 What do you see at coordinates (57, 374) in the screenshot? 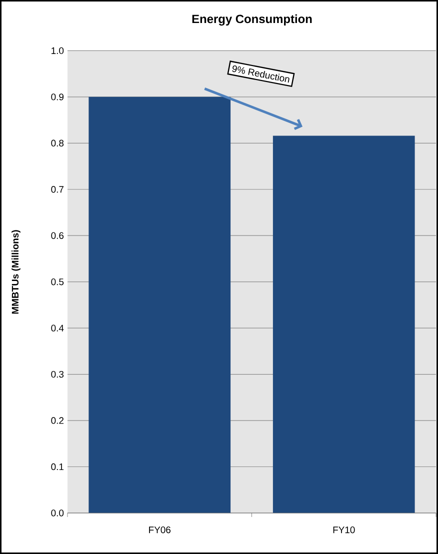
I see `y-tick-label: 0.3` at bounding box center [57, 374].